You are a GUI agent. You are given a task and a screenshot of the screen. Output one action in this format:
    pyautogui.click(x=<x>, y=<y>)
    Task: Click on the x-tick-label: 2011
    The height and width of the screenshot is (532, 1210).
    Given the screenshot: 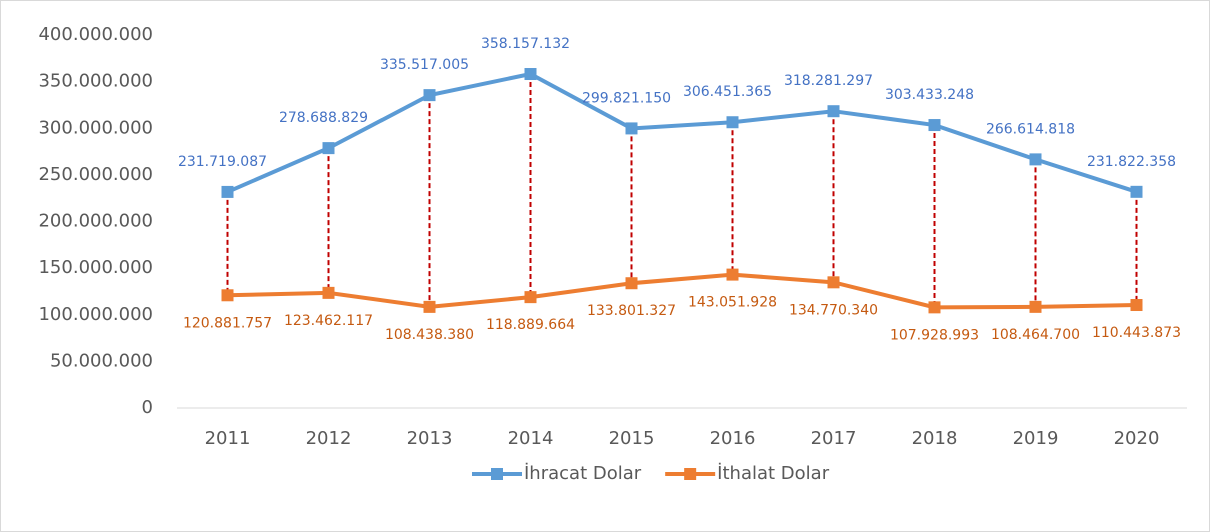 What is the action you would take?
    pyautogui.click(x=228, y=438)
    